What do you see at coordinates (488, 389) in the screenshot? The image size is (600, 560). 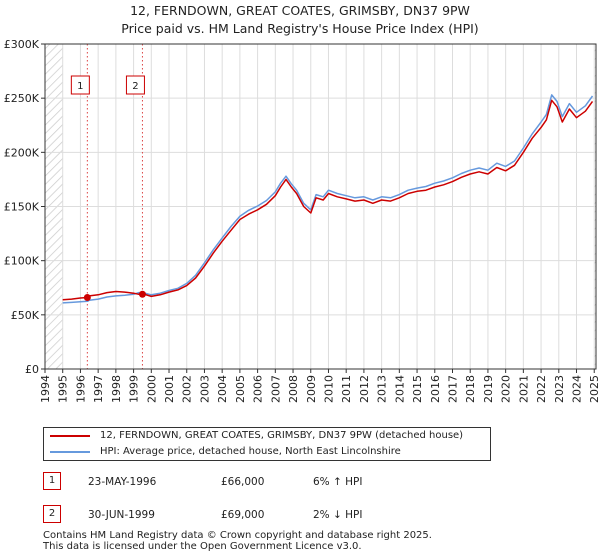 I see `x-tick-label-2019: 2019` at bounding box center [488, 389].